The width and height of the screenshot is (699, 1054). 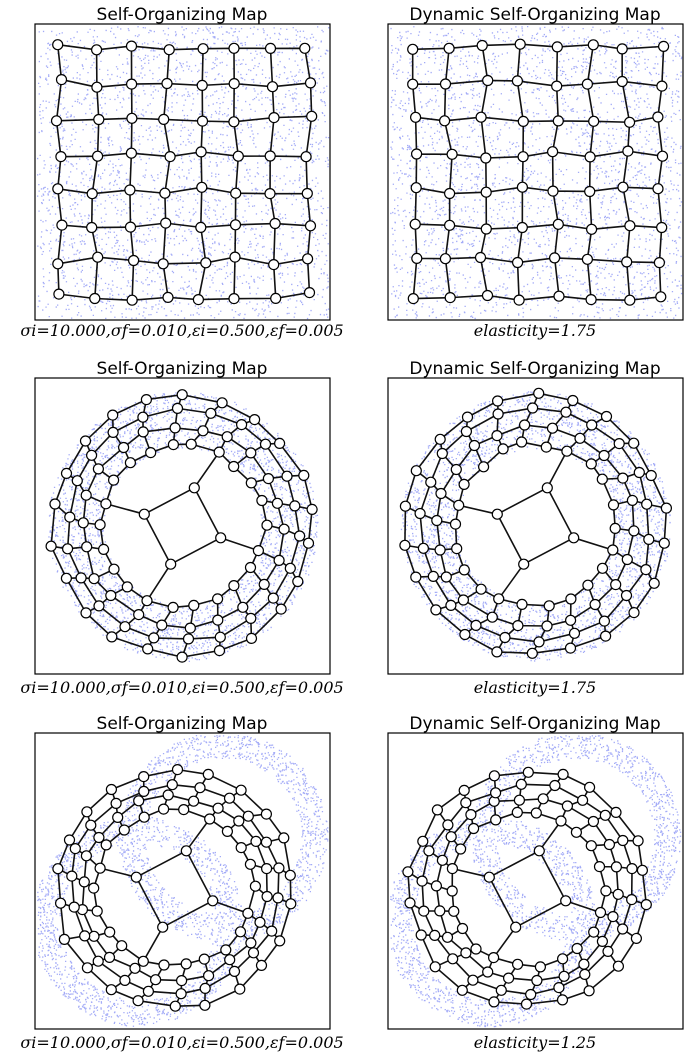 I want to click on sample-points, so click(x=183, y=173).